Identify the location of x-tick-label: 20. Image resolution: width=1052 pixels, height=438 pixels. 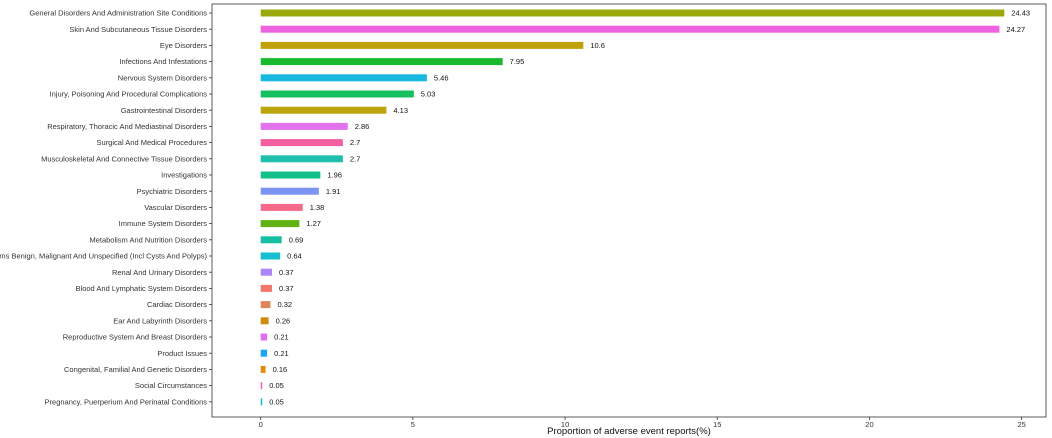
(869, 424).